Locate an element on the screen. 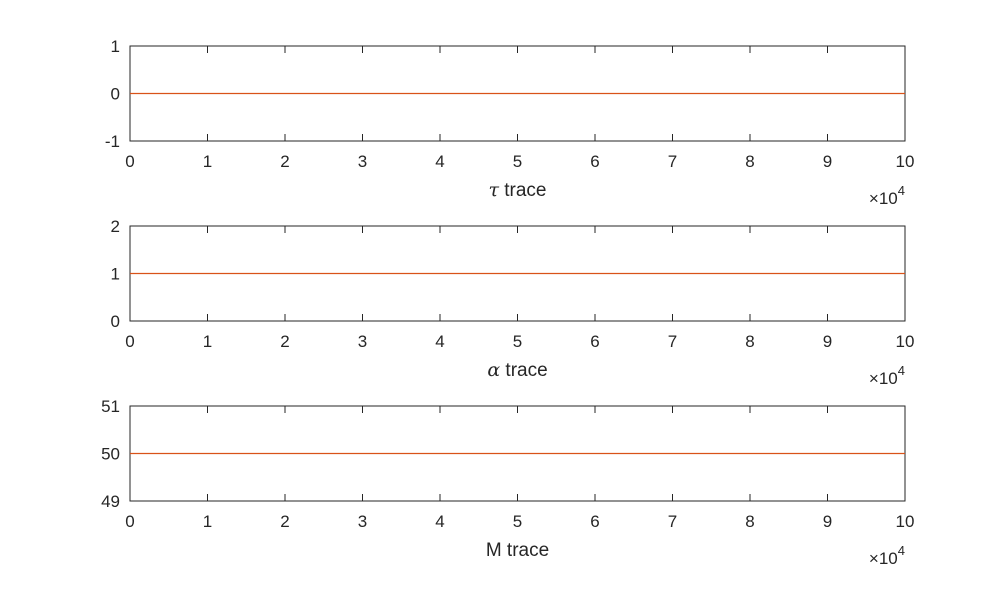 This screenshot has width=1000, height=600. y-tick-label: -1 is located at coordinates (112, 141).